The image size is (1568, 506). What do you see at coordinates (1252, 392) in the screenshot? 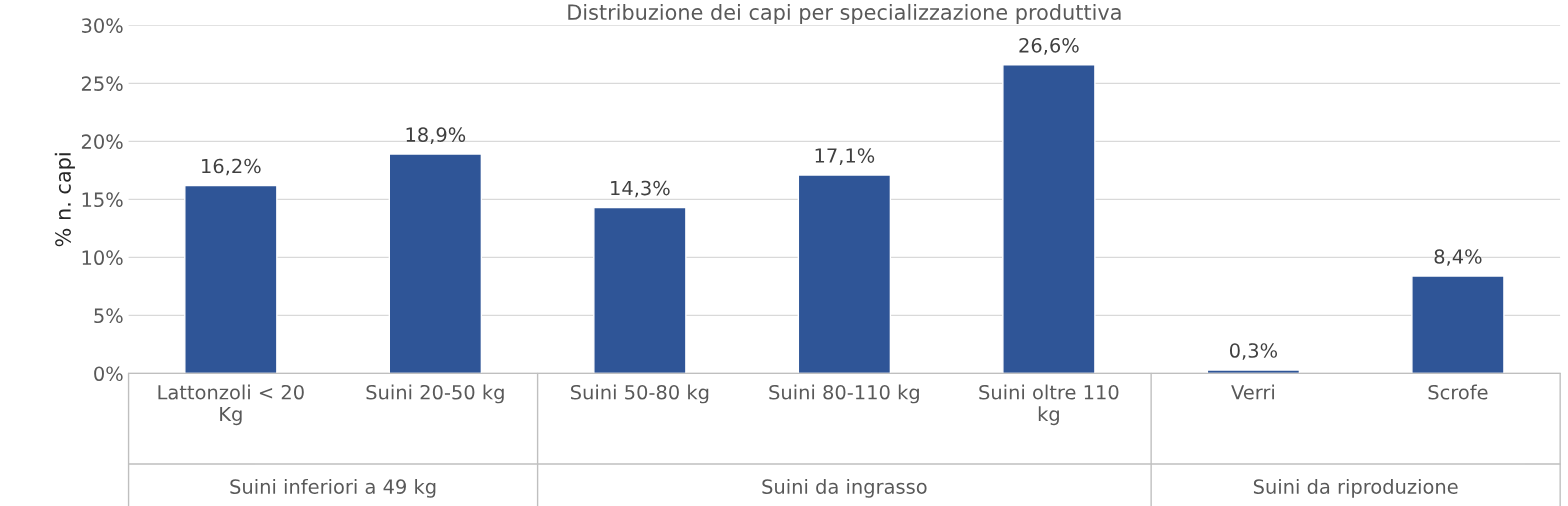
I see `x-tick-label: Verri` at bounding box center [1252, 392].